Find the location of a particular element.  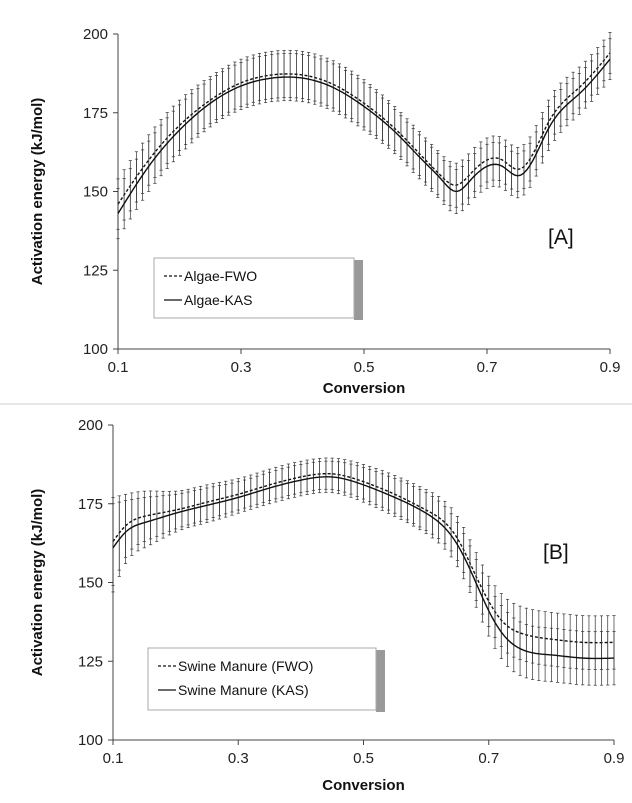

panel-label: [B] is located at coordinates (556, 552).